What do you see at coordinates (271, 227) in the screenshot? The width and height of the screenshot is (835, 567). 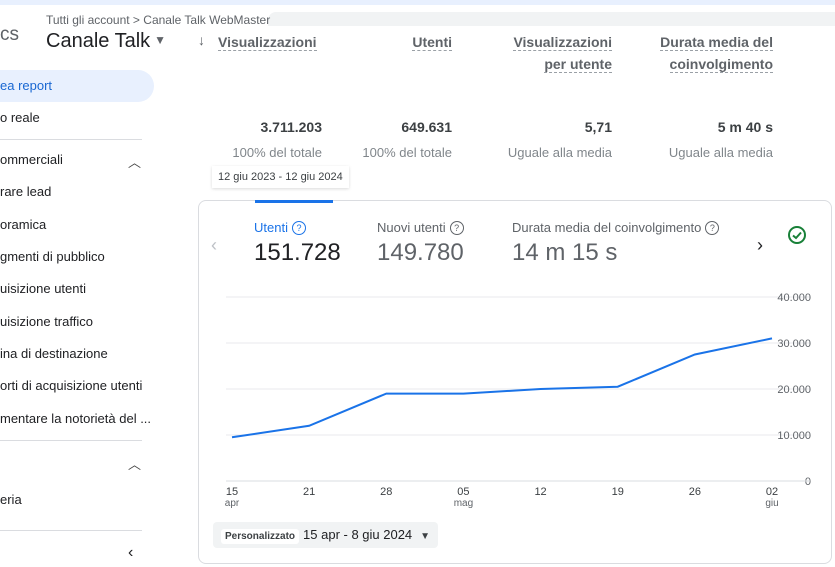 I see `tab-label: Utenti` at bounding box center [271, 227].